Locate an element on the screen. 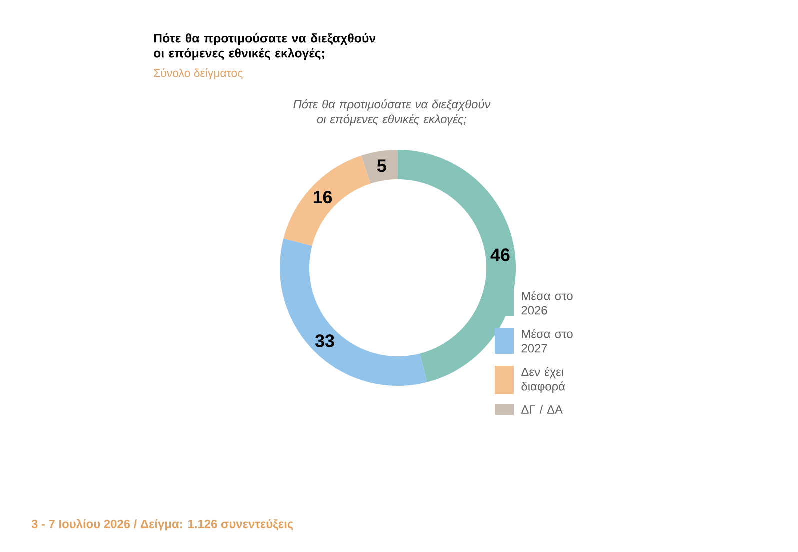 The image size is (798, 552). text: 3 - 7 Ιουλίου 2026 / Δείγμα: 1.126 συνεντεύξεις is located at coordinates (163, 525).